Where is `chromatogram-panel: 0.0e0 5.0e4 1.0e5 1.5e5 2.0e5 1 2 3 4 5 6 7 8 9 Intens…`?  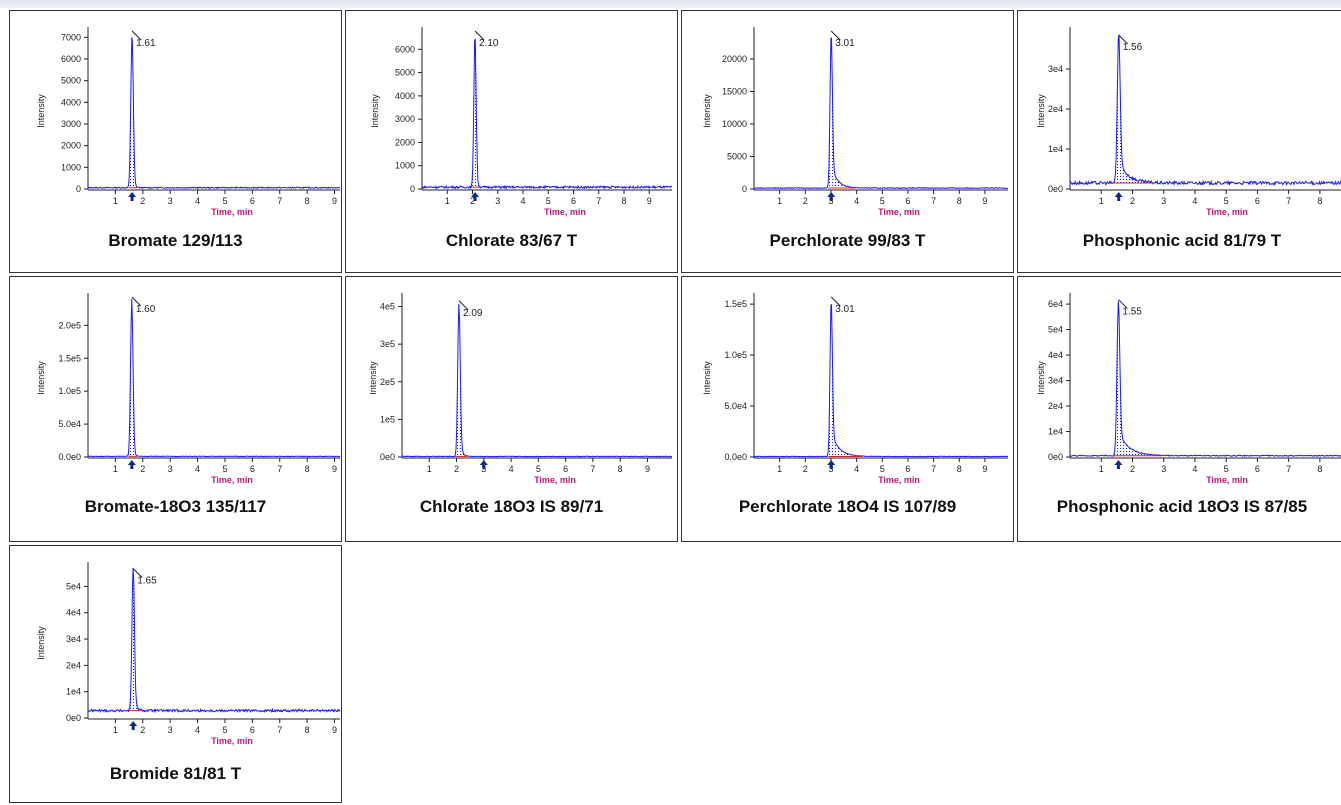 chromatogram-panel: 0.0e0 5.0e4 1.0e5 1.5e5 2.0e5 1 2 3 4 5 6 7 8 9 Intens… is located at coordinates (175, 409).